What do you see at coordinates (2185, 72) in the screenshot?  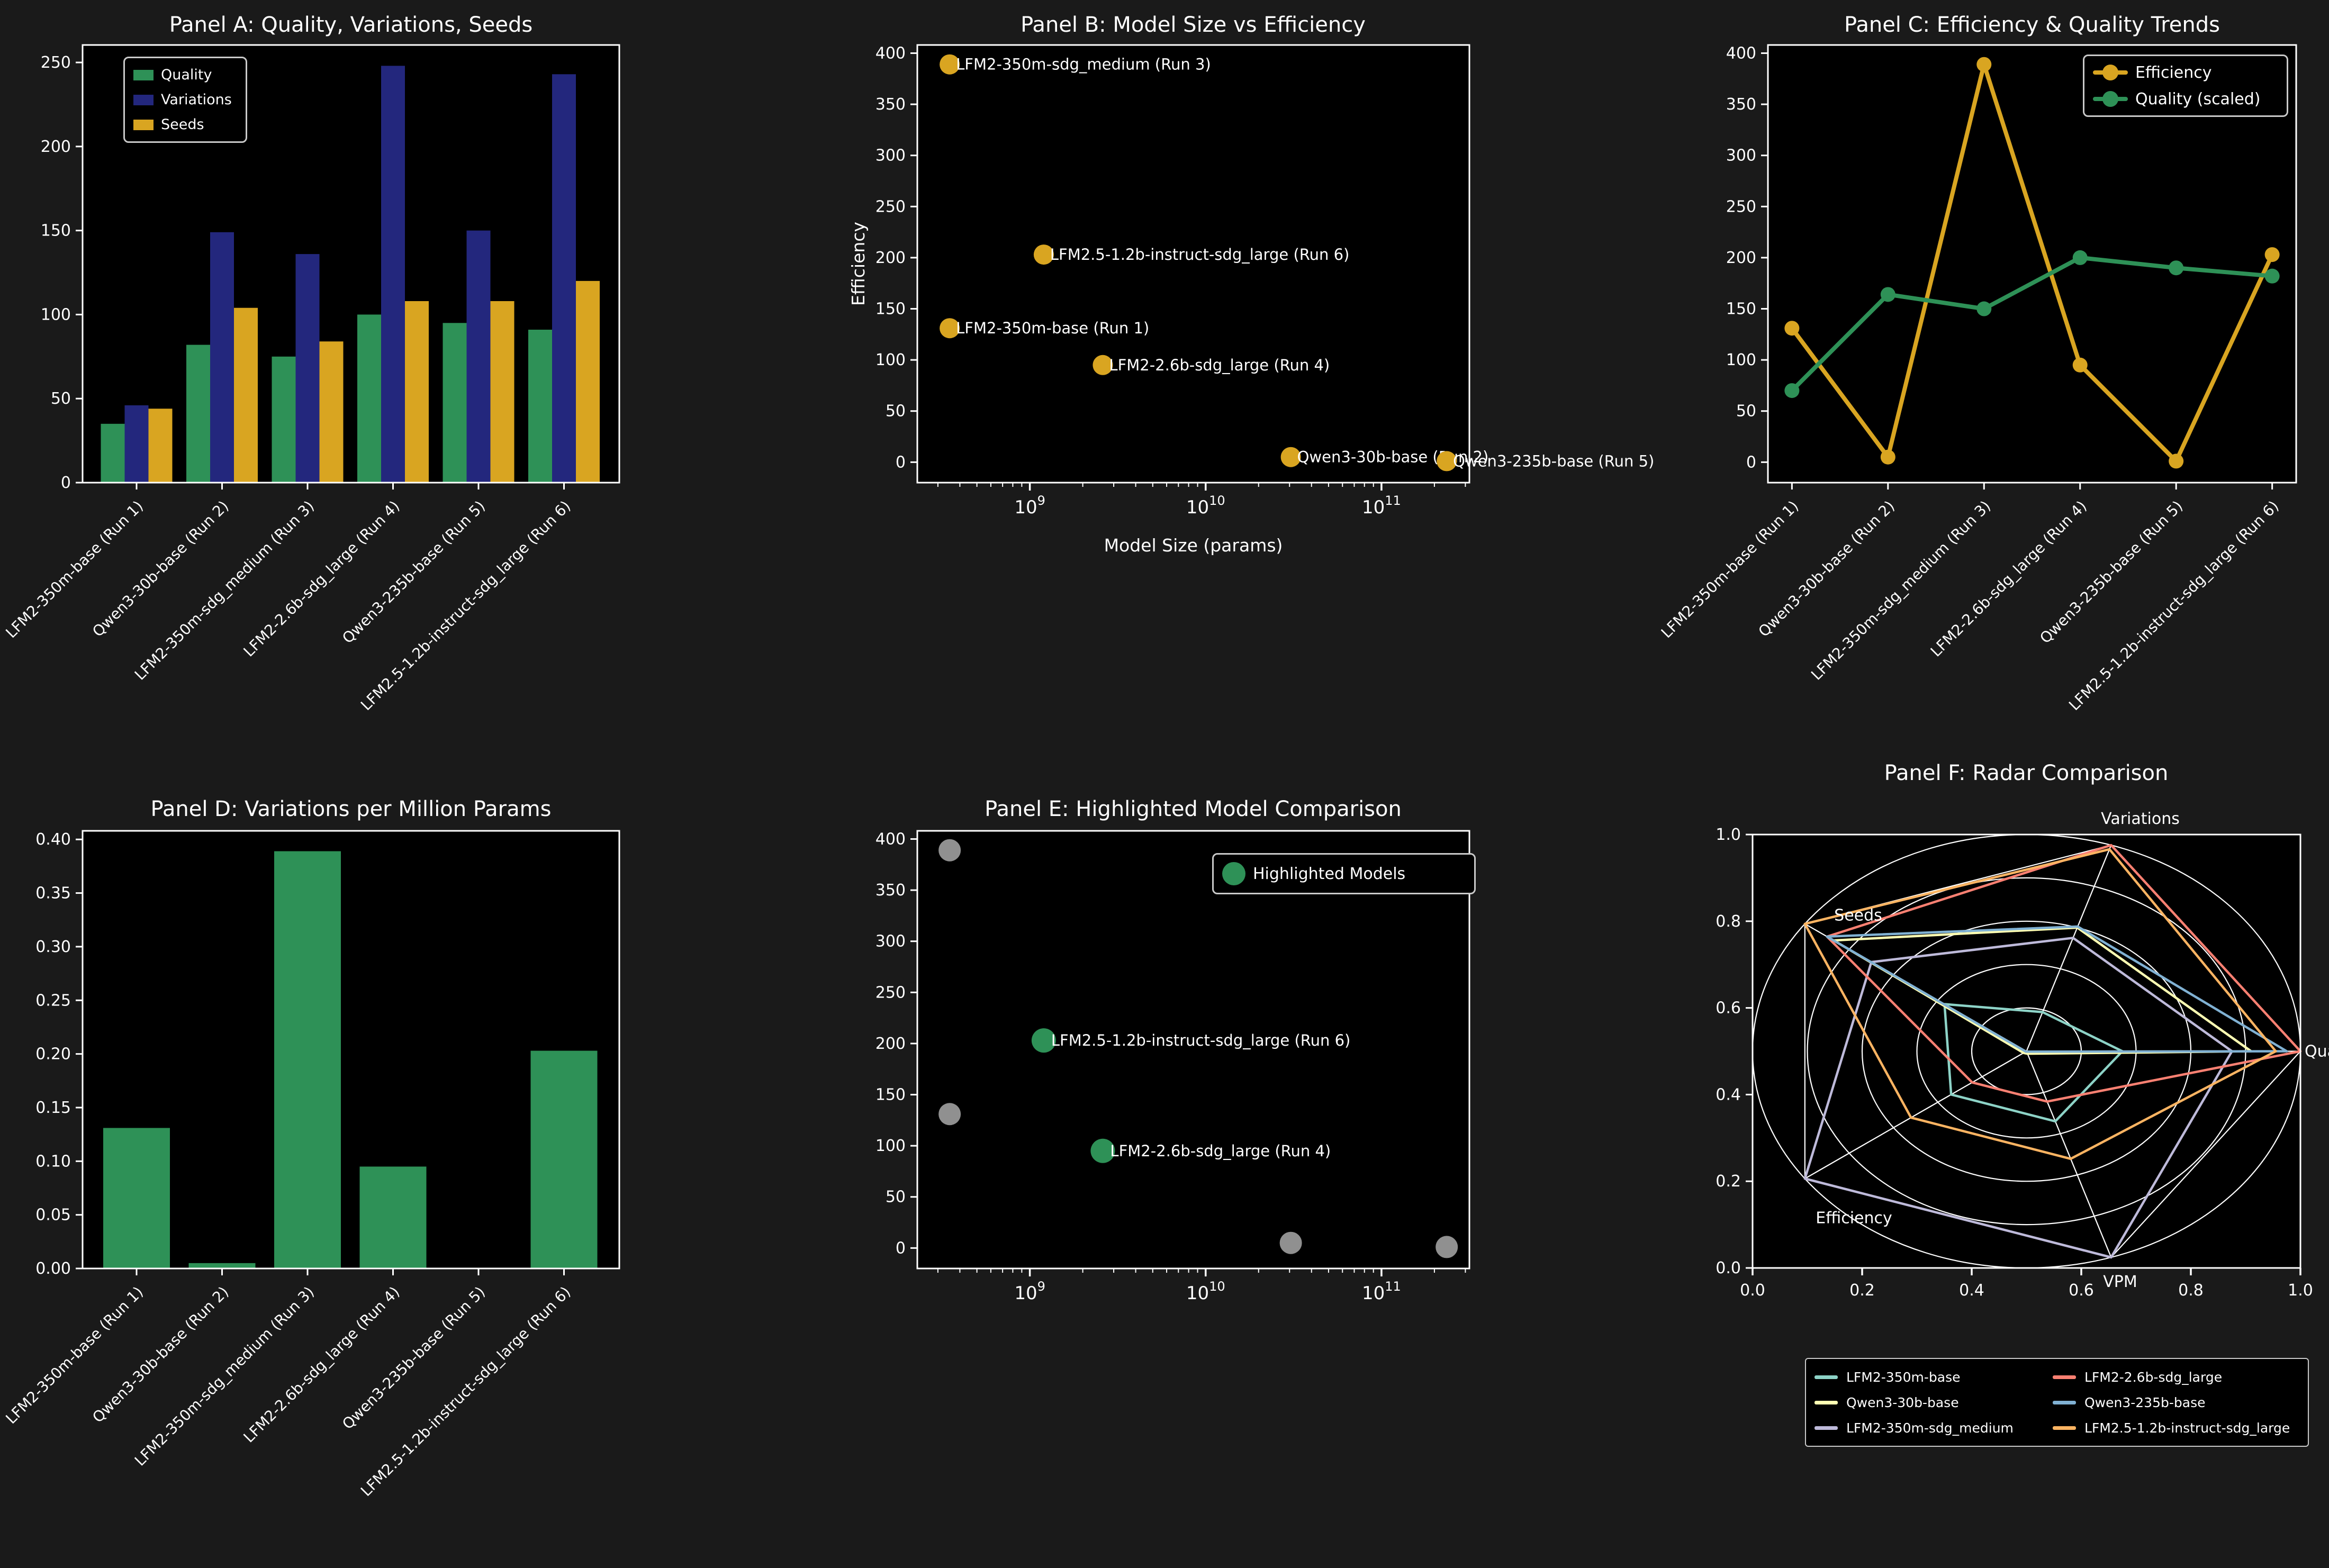 I see `legend-item-efficiency: Efficiency` at bounding box center [2185, 72].